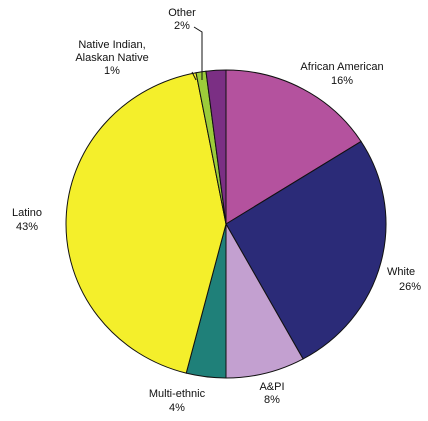 Image resolution: width=428 pixels, height=421 pixels. Describe the element at coordinates (216, 147) in the screenshot. I see `pie-slice-other` at that location.